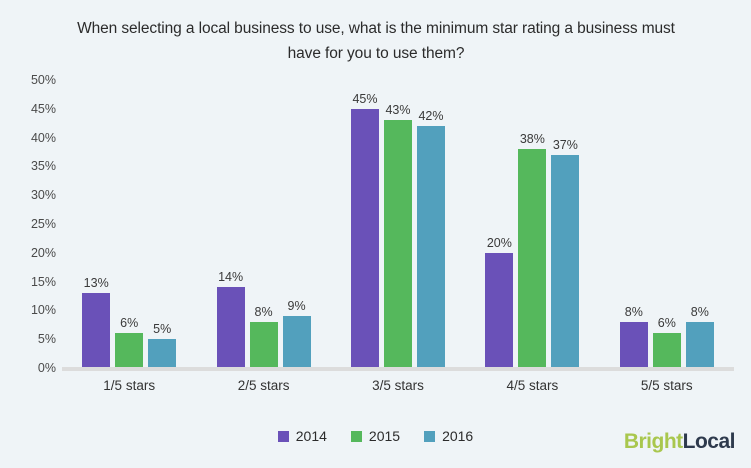 This screenshot has height=468, width=751. What do you see at coordinates (28, 224) in the screenshot?
I see `y-axis: 50% 45% 40% 35% 30% 25% 20% 15% 10% 5% 0%` at bounding box center [28, 224].